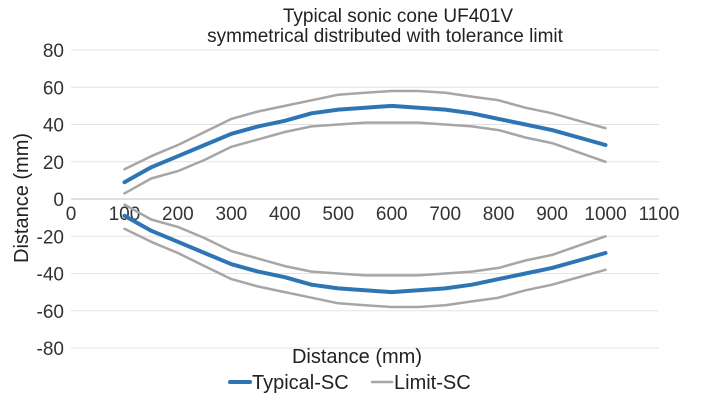 The image size is (705, 397). Describe the element at coordinates (605, 214) in the screenshot. I see `x-tick-label: 1000` at that location.